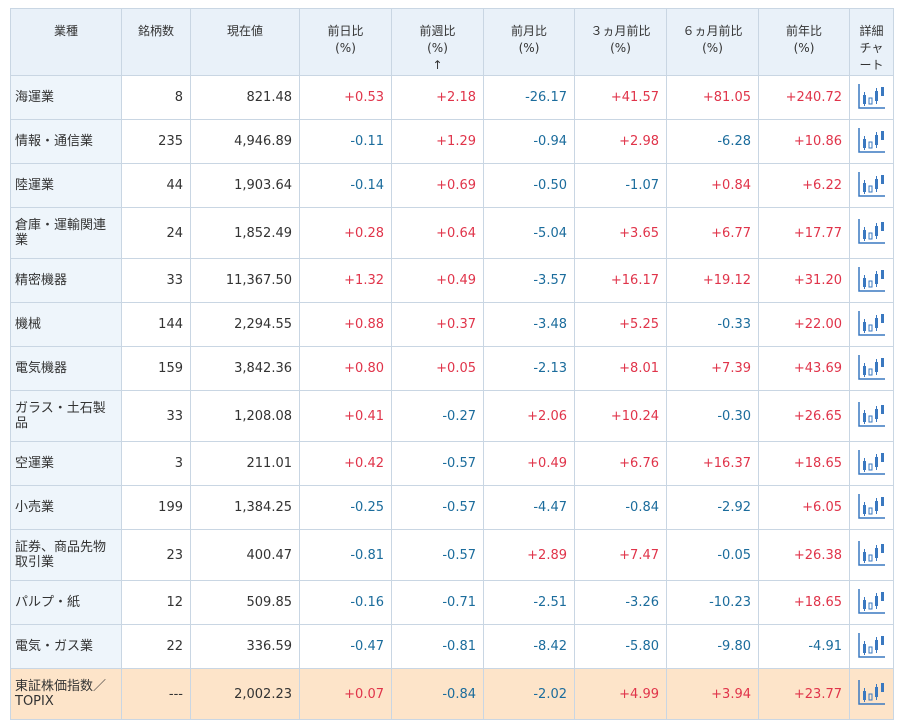 This screenshot has height=722, width=908. What do you see at coordinates (66, 233) in the screenshot?
I see `sector-name: 倉庫・運輸関連業` at bounding box center [66, 233].